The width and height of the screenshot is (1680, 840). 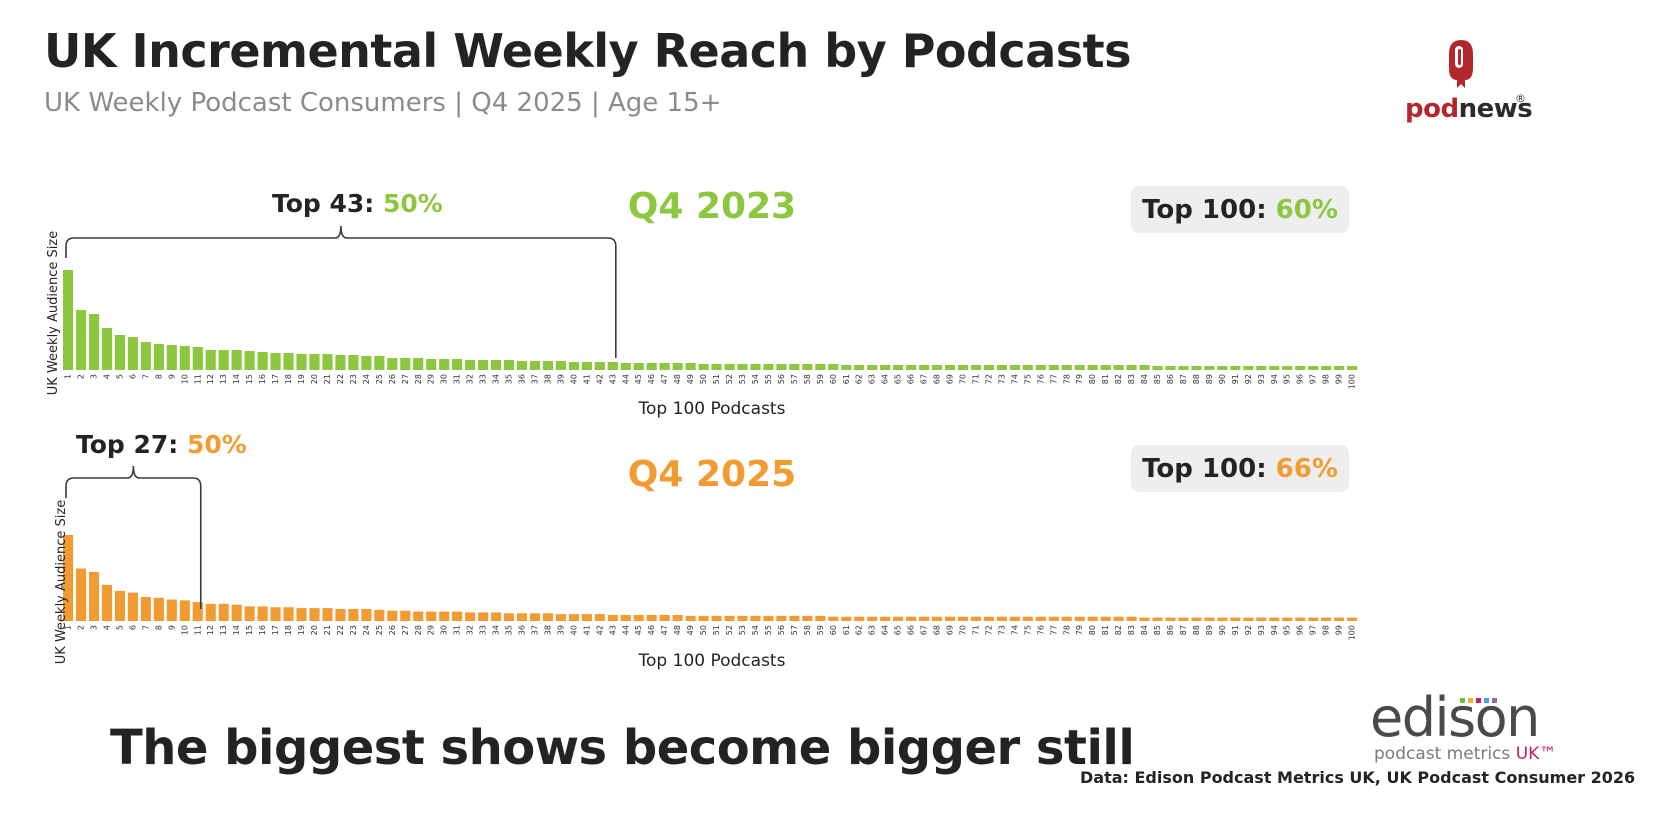 What do you see at coordinates (1079, 379) in the screenshot?
I see `tick-label: 79` at bounding box center [1079, 379].